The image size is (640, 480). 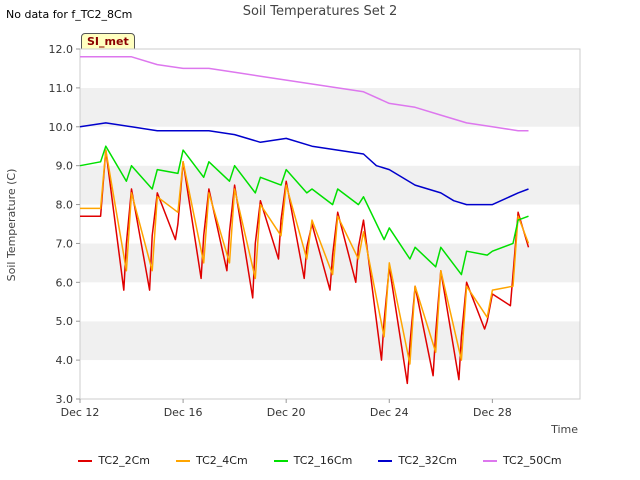 What do you see at coordinates (11, 225) in the screenshot?
I see `y-axis-label: Soil Temperature (C)` at bounding box center [11, 225].